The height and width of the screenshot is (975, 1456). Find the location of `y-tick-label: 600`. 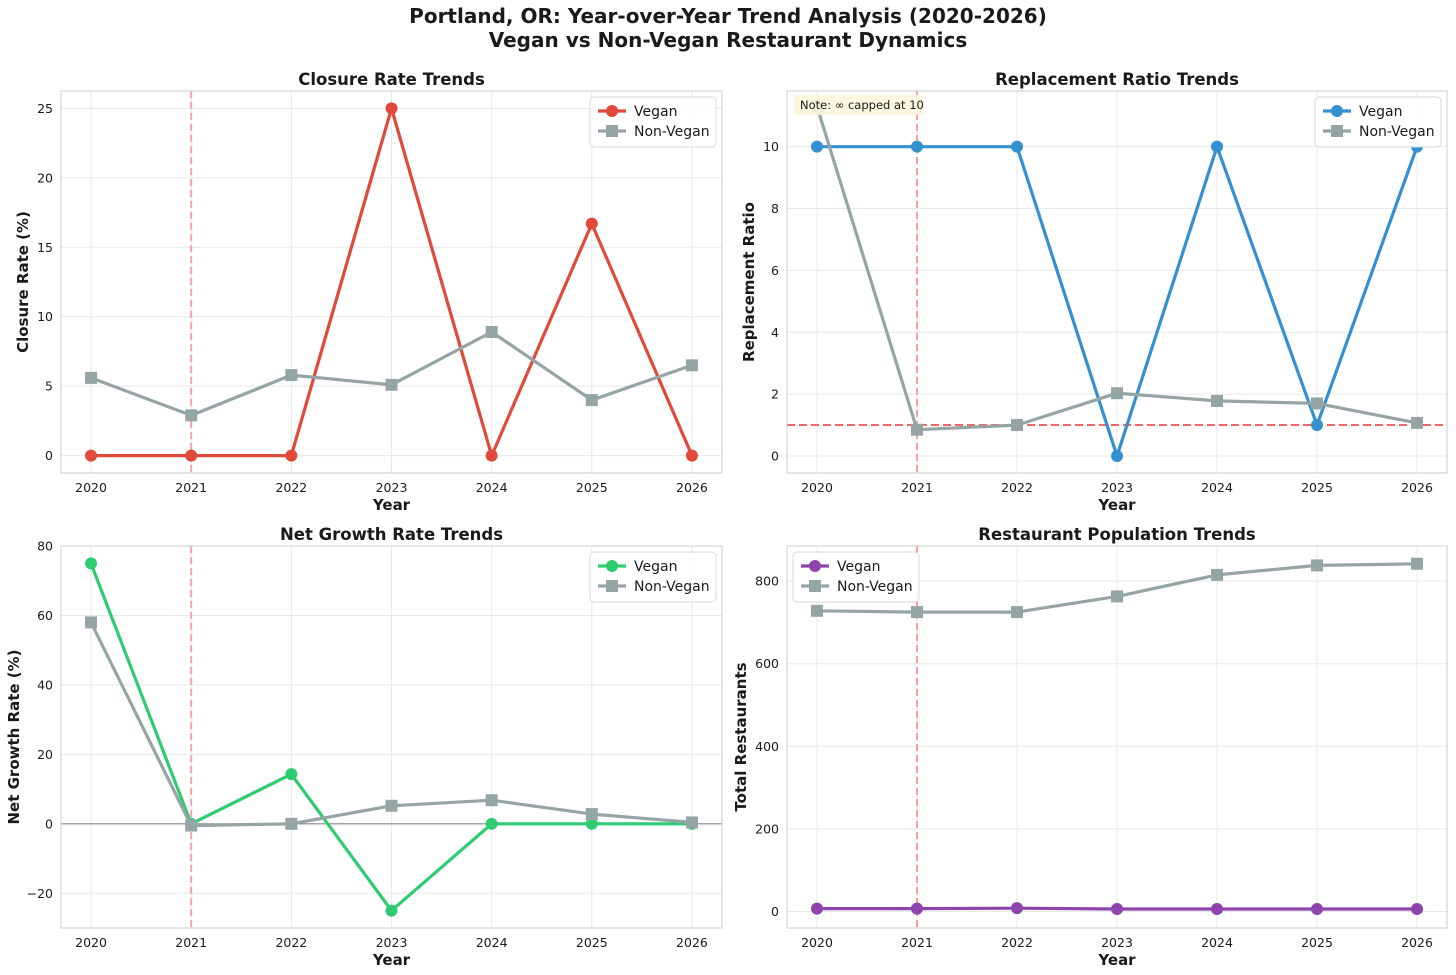

y-tick-label: 600 is located at coordinates (767, 663).